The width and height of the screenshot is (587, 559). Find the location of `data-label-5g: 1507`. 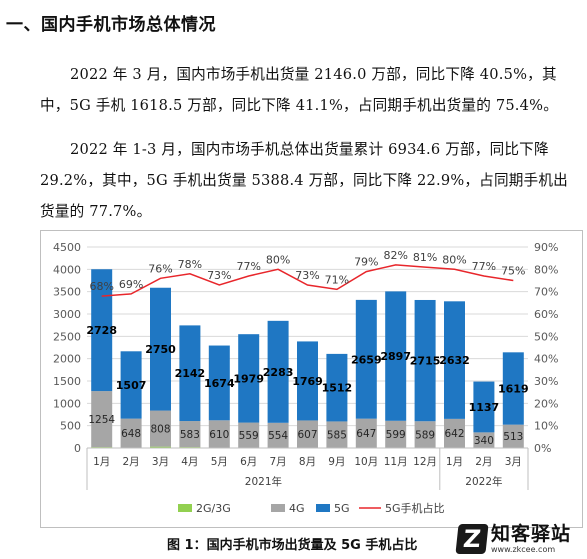

data-label-5g: 1507 is located at coordinates (131, 385).